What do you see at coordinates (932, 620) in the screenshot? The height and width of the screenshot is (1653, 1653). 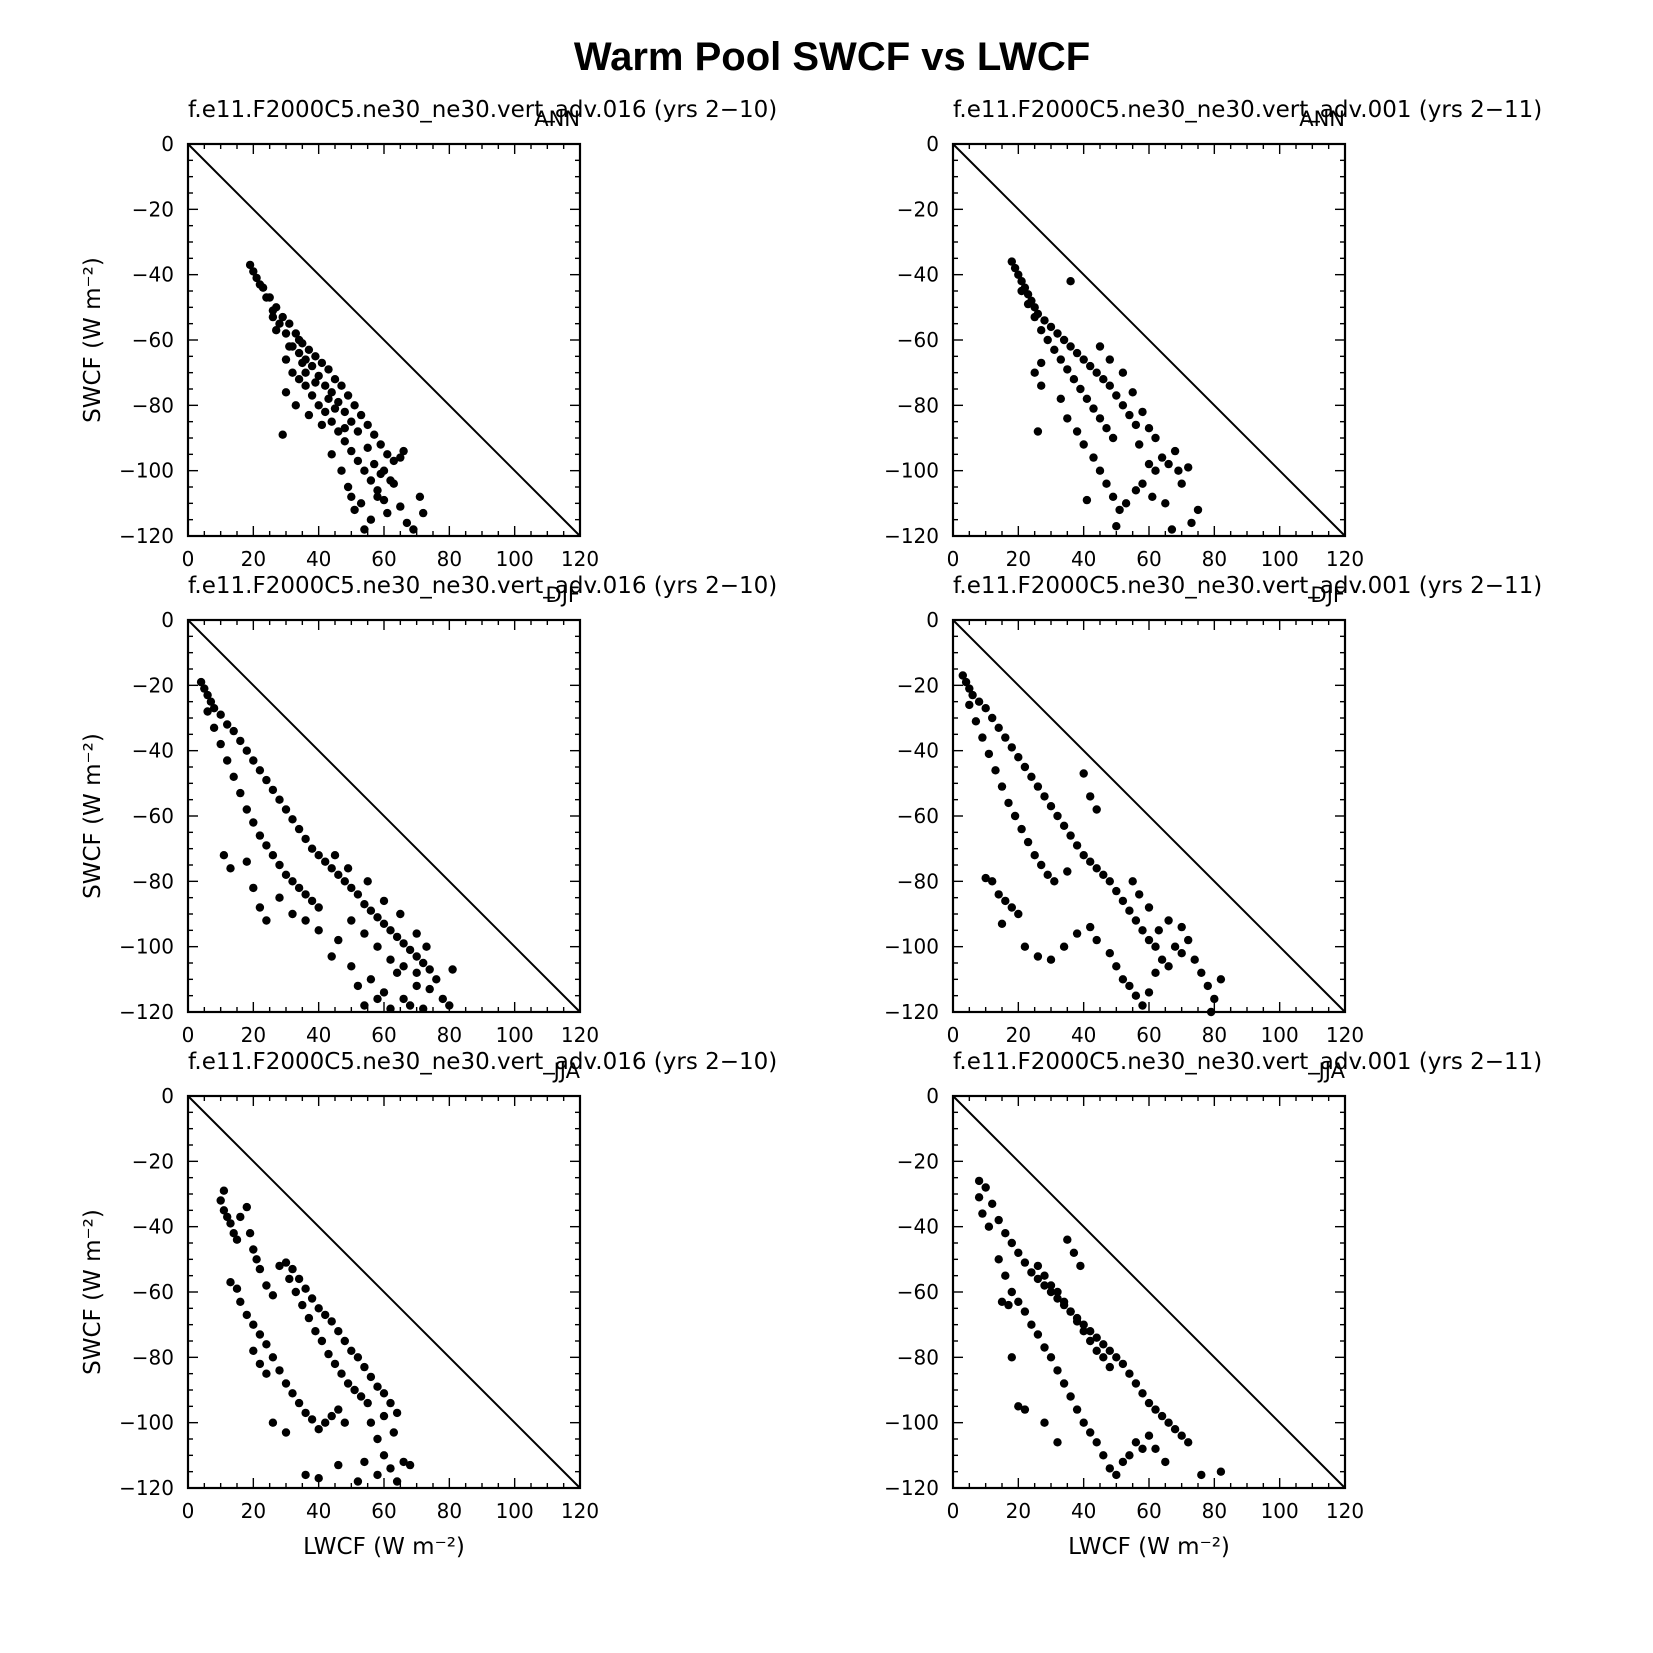 I see `y-tick-label: 0` at bounding box center [932, 620].